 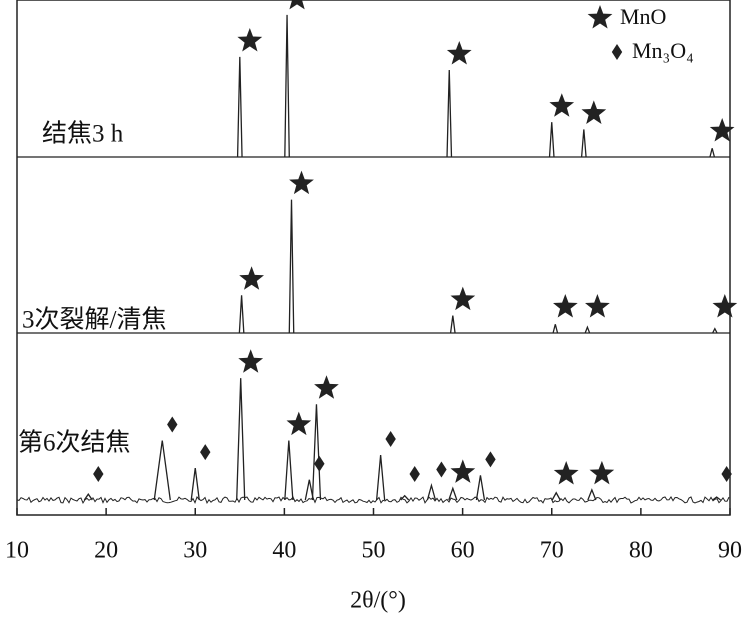 I want to click on x-tick-label: 90, so click(x=730, y=551).